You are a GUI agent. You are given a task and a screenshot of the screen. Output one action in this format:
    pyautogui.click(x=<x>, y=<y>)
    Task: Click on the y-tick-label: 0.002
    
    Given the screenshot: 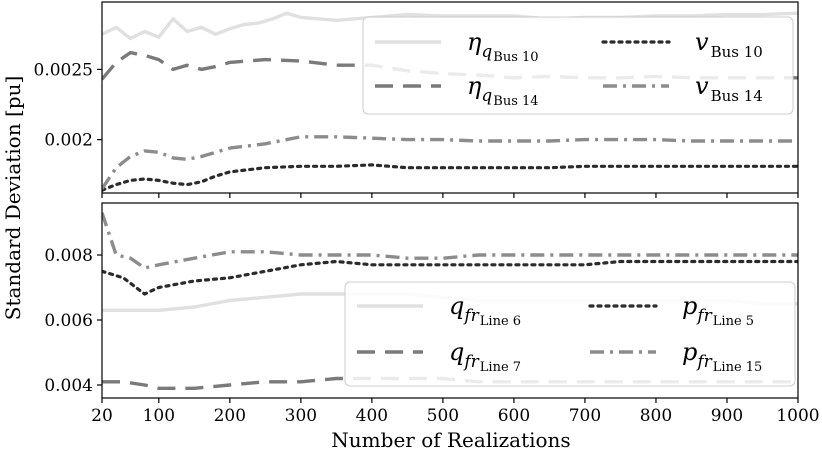 What is the action you would take?
    pyautogui.click(x=68, y=141)
    